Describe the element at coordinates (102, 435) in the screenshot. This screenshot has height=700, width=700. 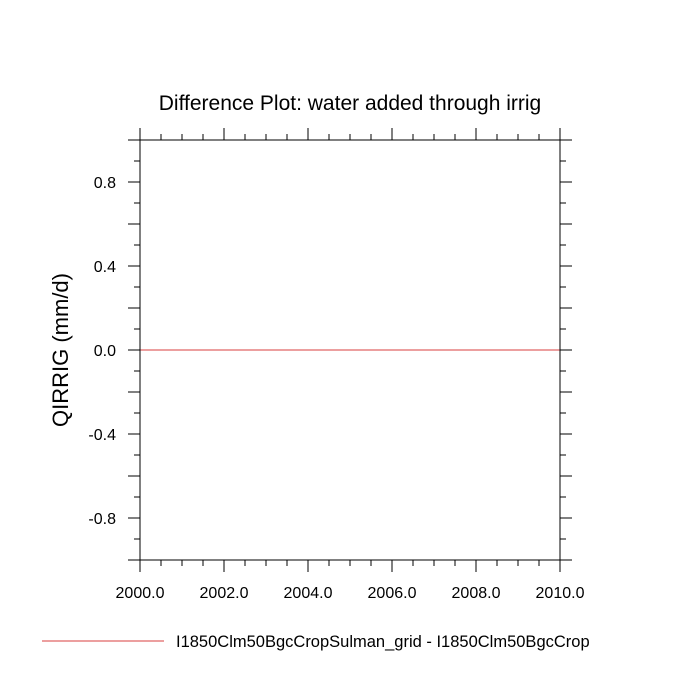
I see `y-tick-label: -0.4` at that location.